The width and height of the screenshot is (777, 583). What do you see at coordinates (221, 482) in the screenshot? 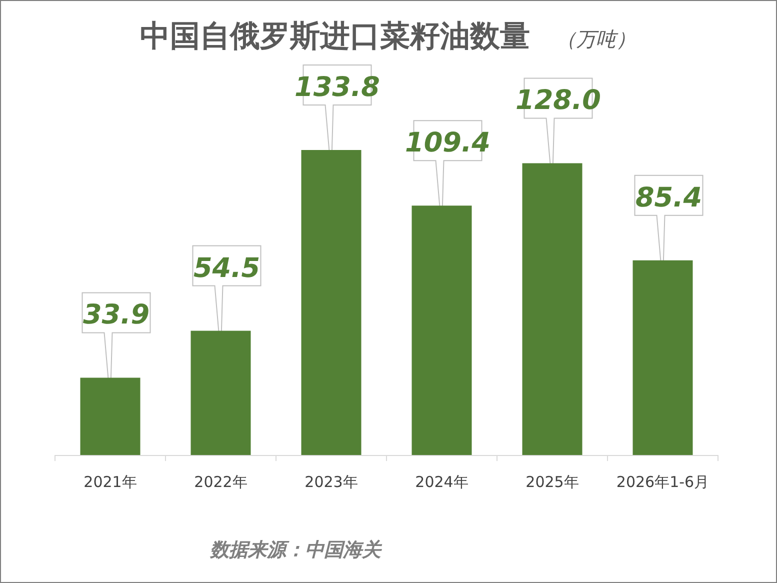
I see `x-tick-label: 2022年` at bounding box center [221, 482].